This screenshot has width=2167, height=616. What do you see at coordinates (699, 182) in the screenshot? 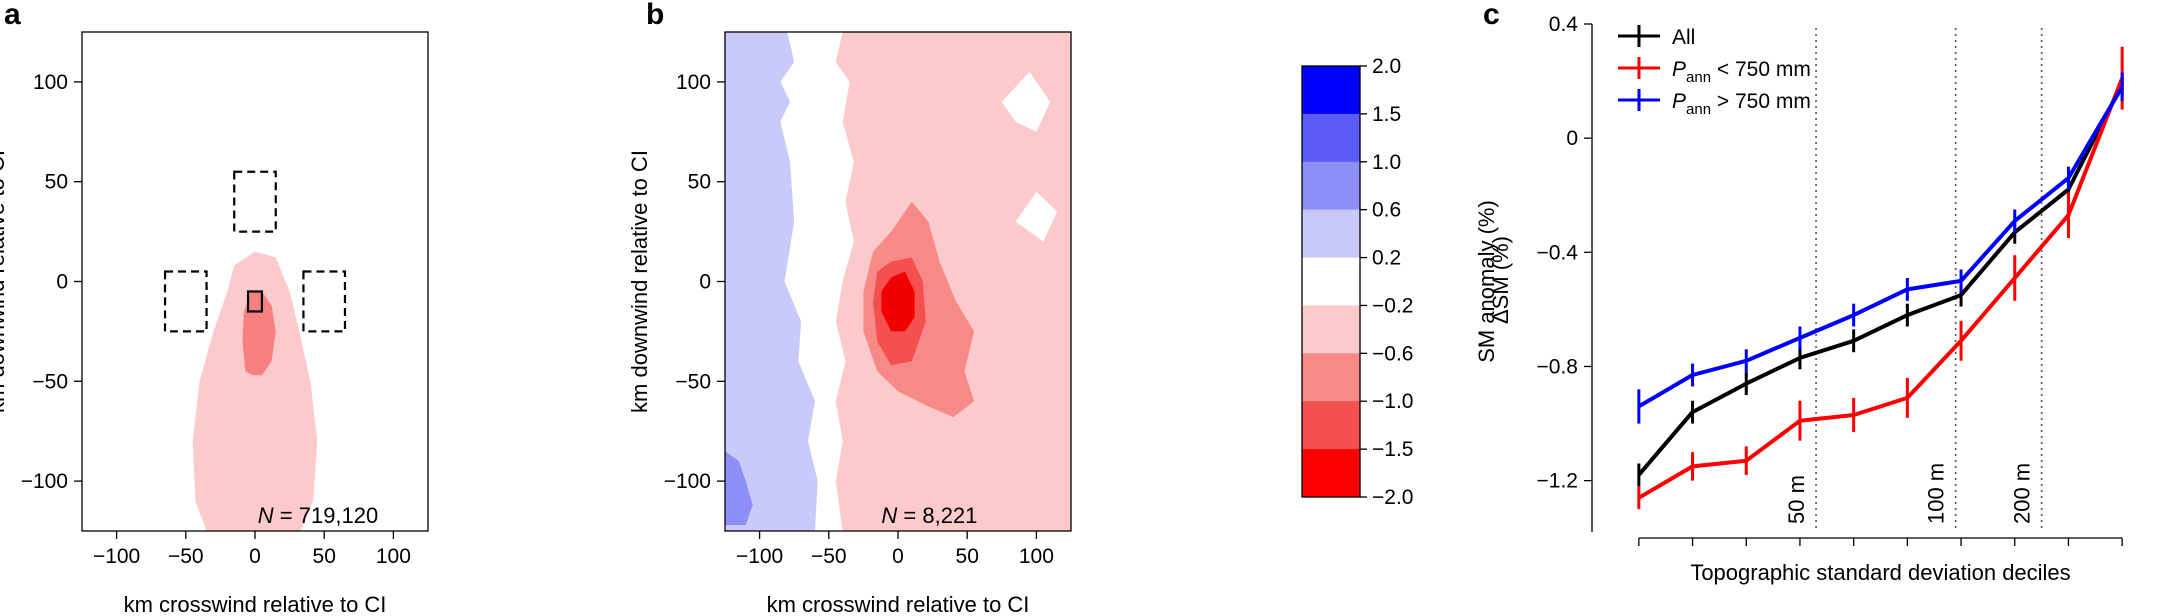
I see `pb-ytick-label: 50` at bounding box center [699, 182].